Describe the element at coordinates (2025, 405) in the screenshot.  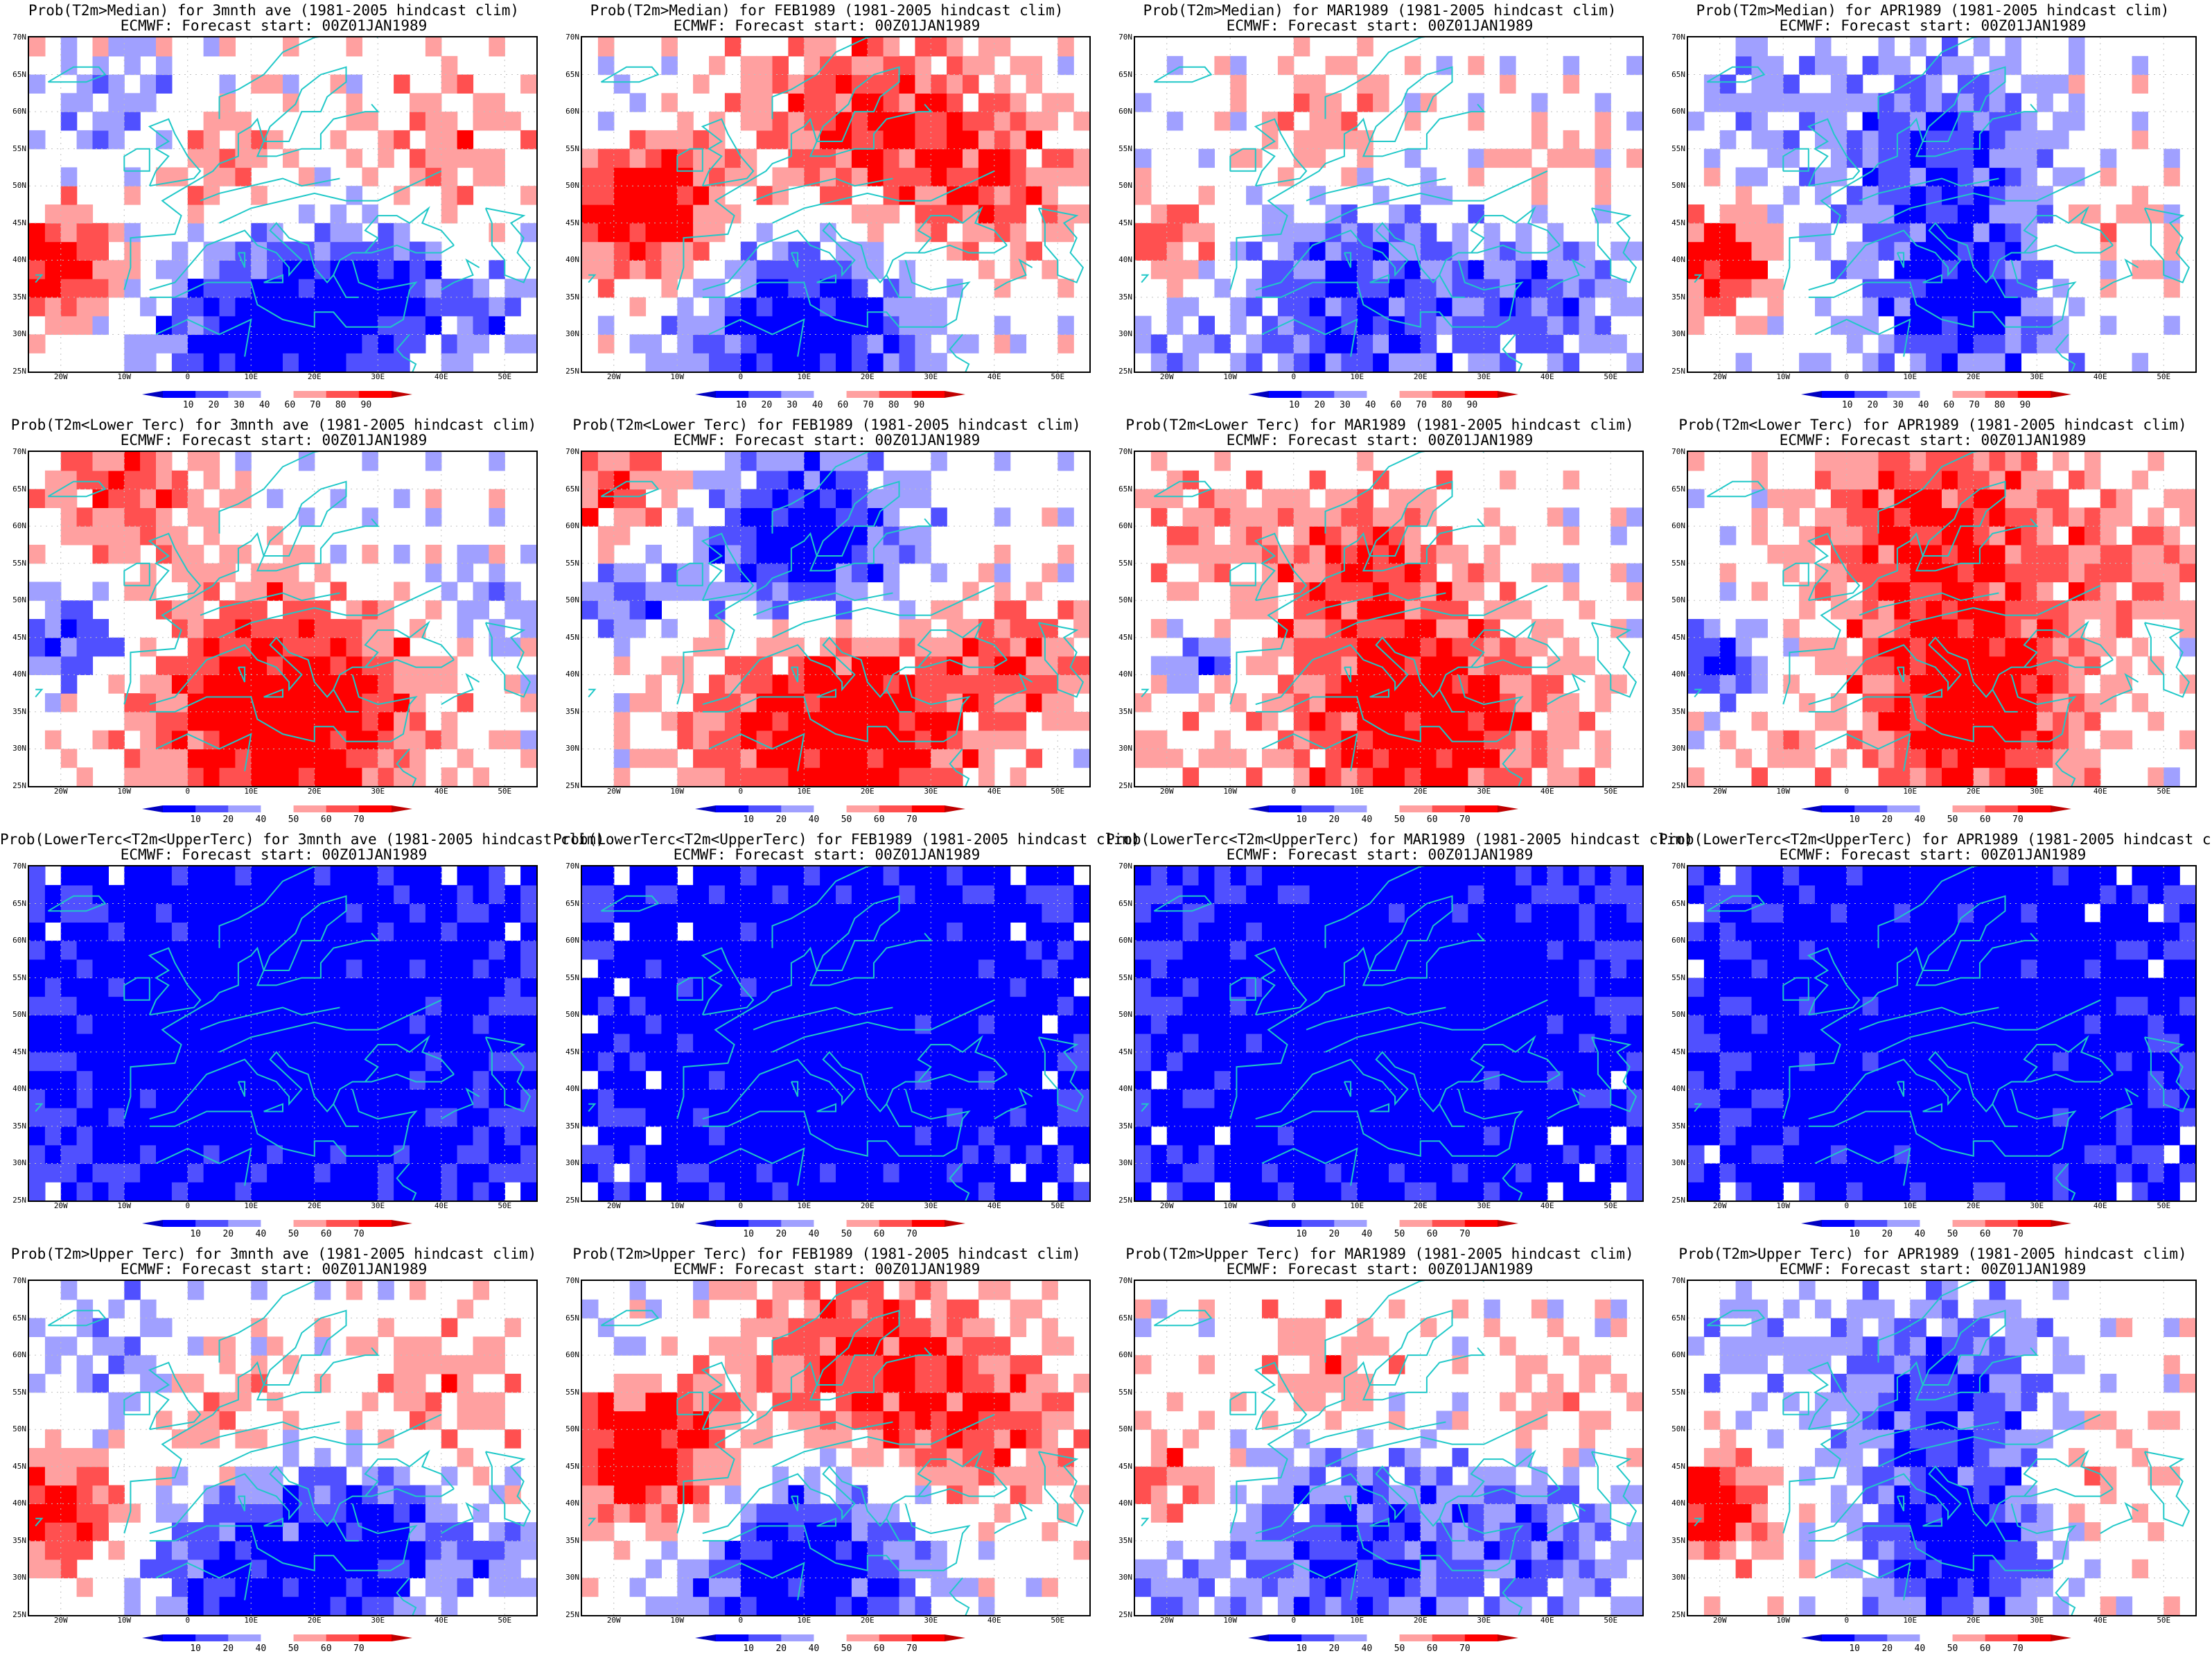
I see `colorbar-label: 90` at that location.